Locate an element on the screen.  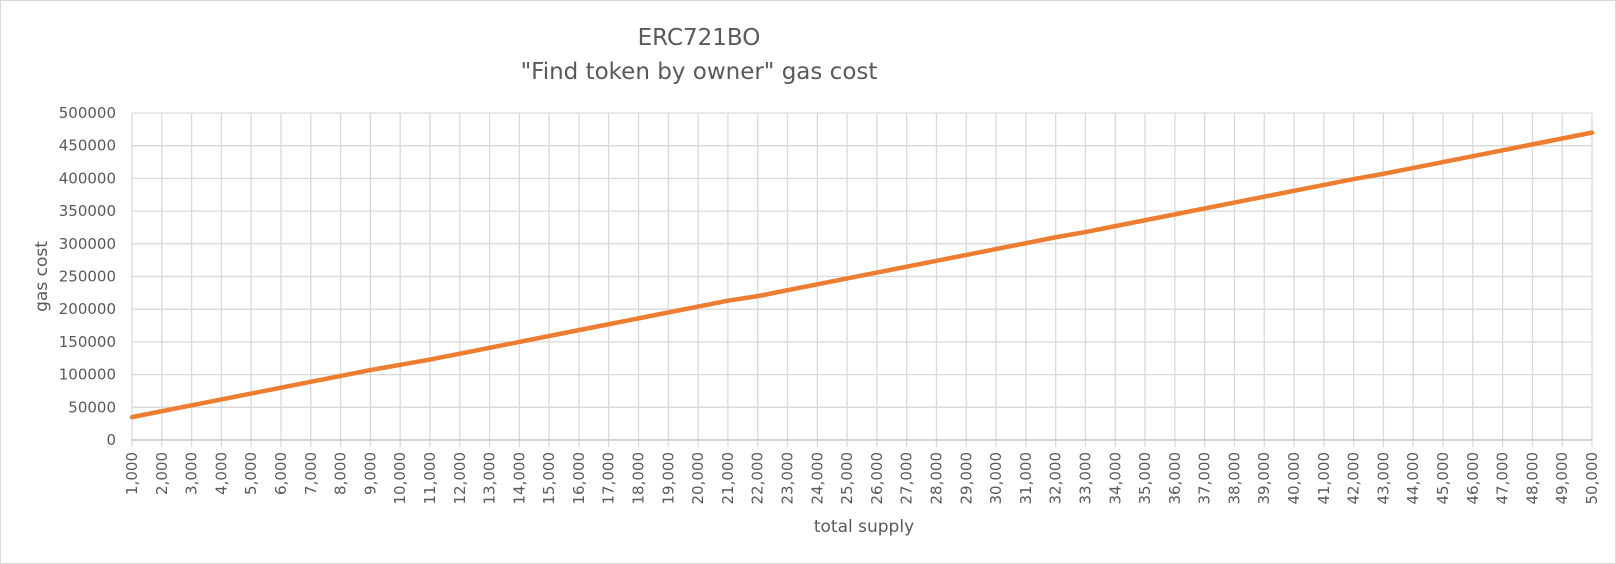
chart-subtitle: "Find token by owner" gas cost is located at coordinates (699, 72).